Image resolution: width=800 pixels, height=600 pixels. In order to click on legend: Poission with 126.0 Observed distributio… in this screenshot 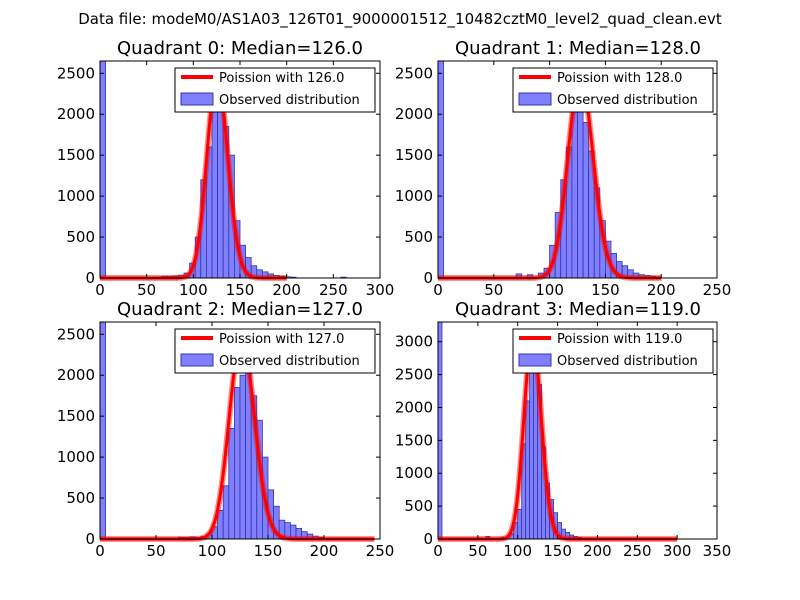, I will do `click(275, 90)`.